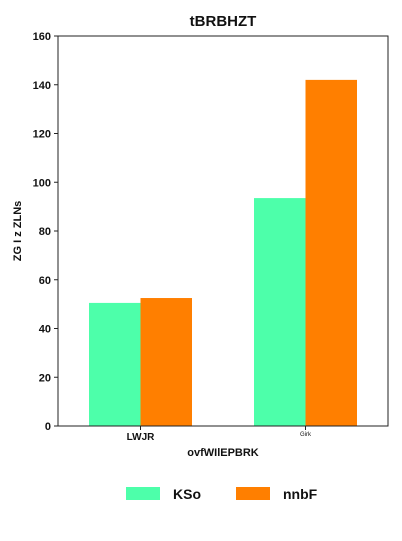  Describe the element at coordinates (280, 312) in the screenshot. I see `bar-KSo-Girk` at that location.